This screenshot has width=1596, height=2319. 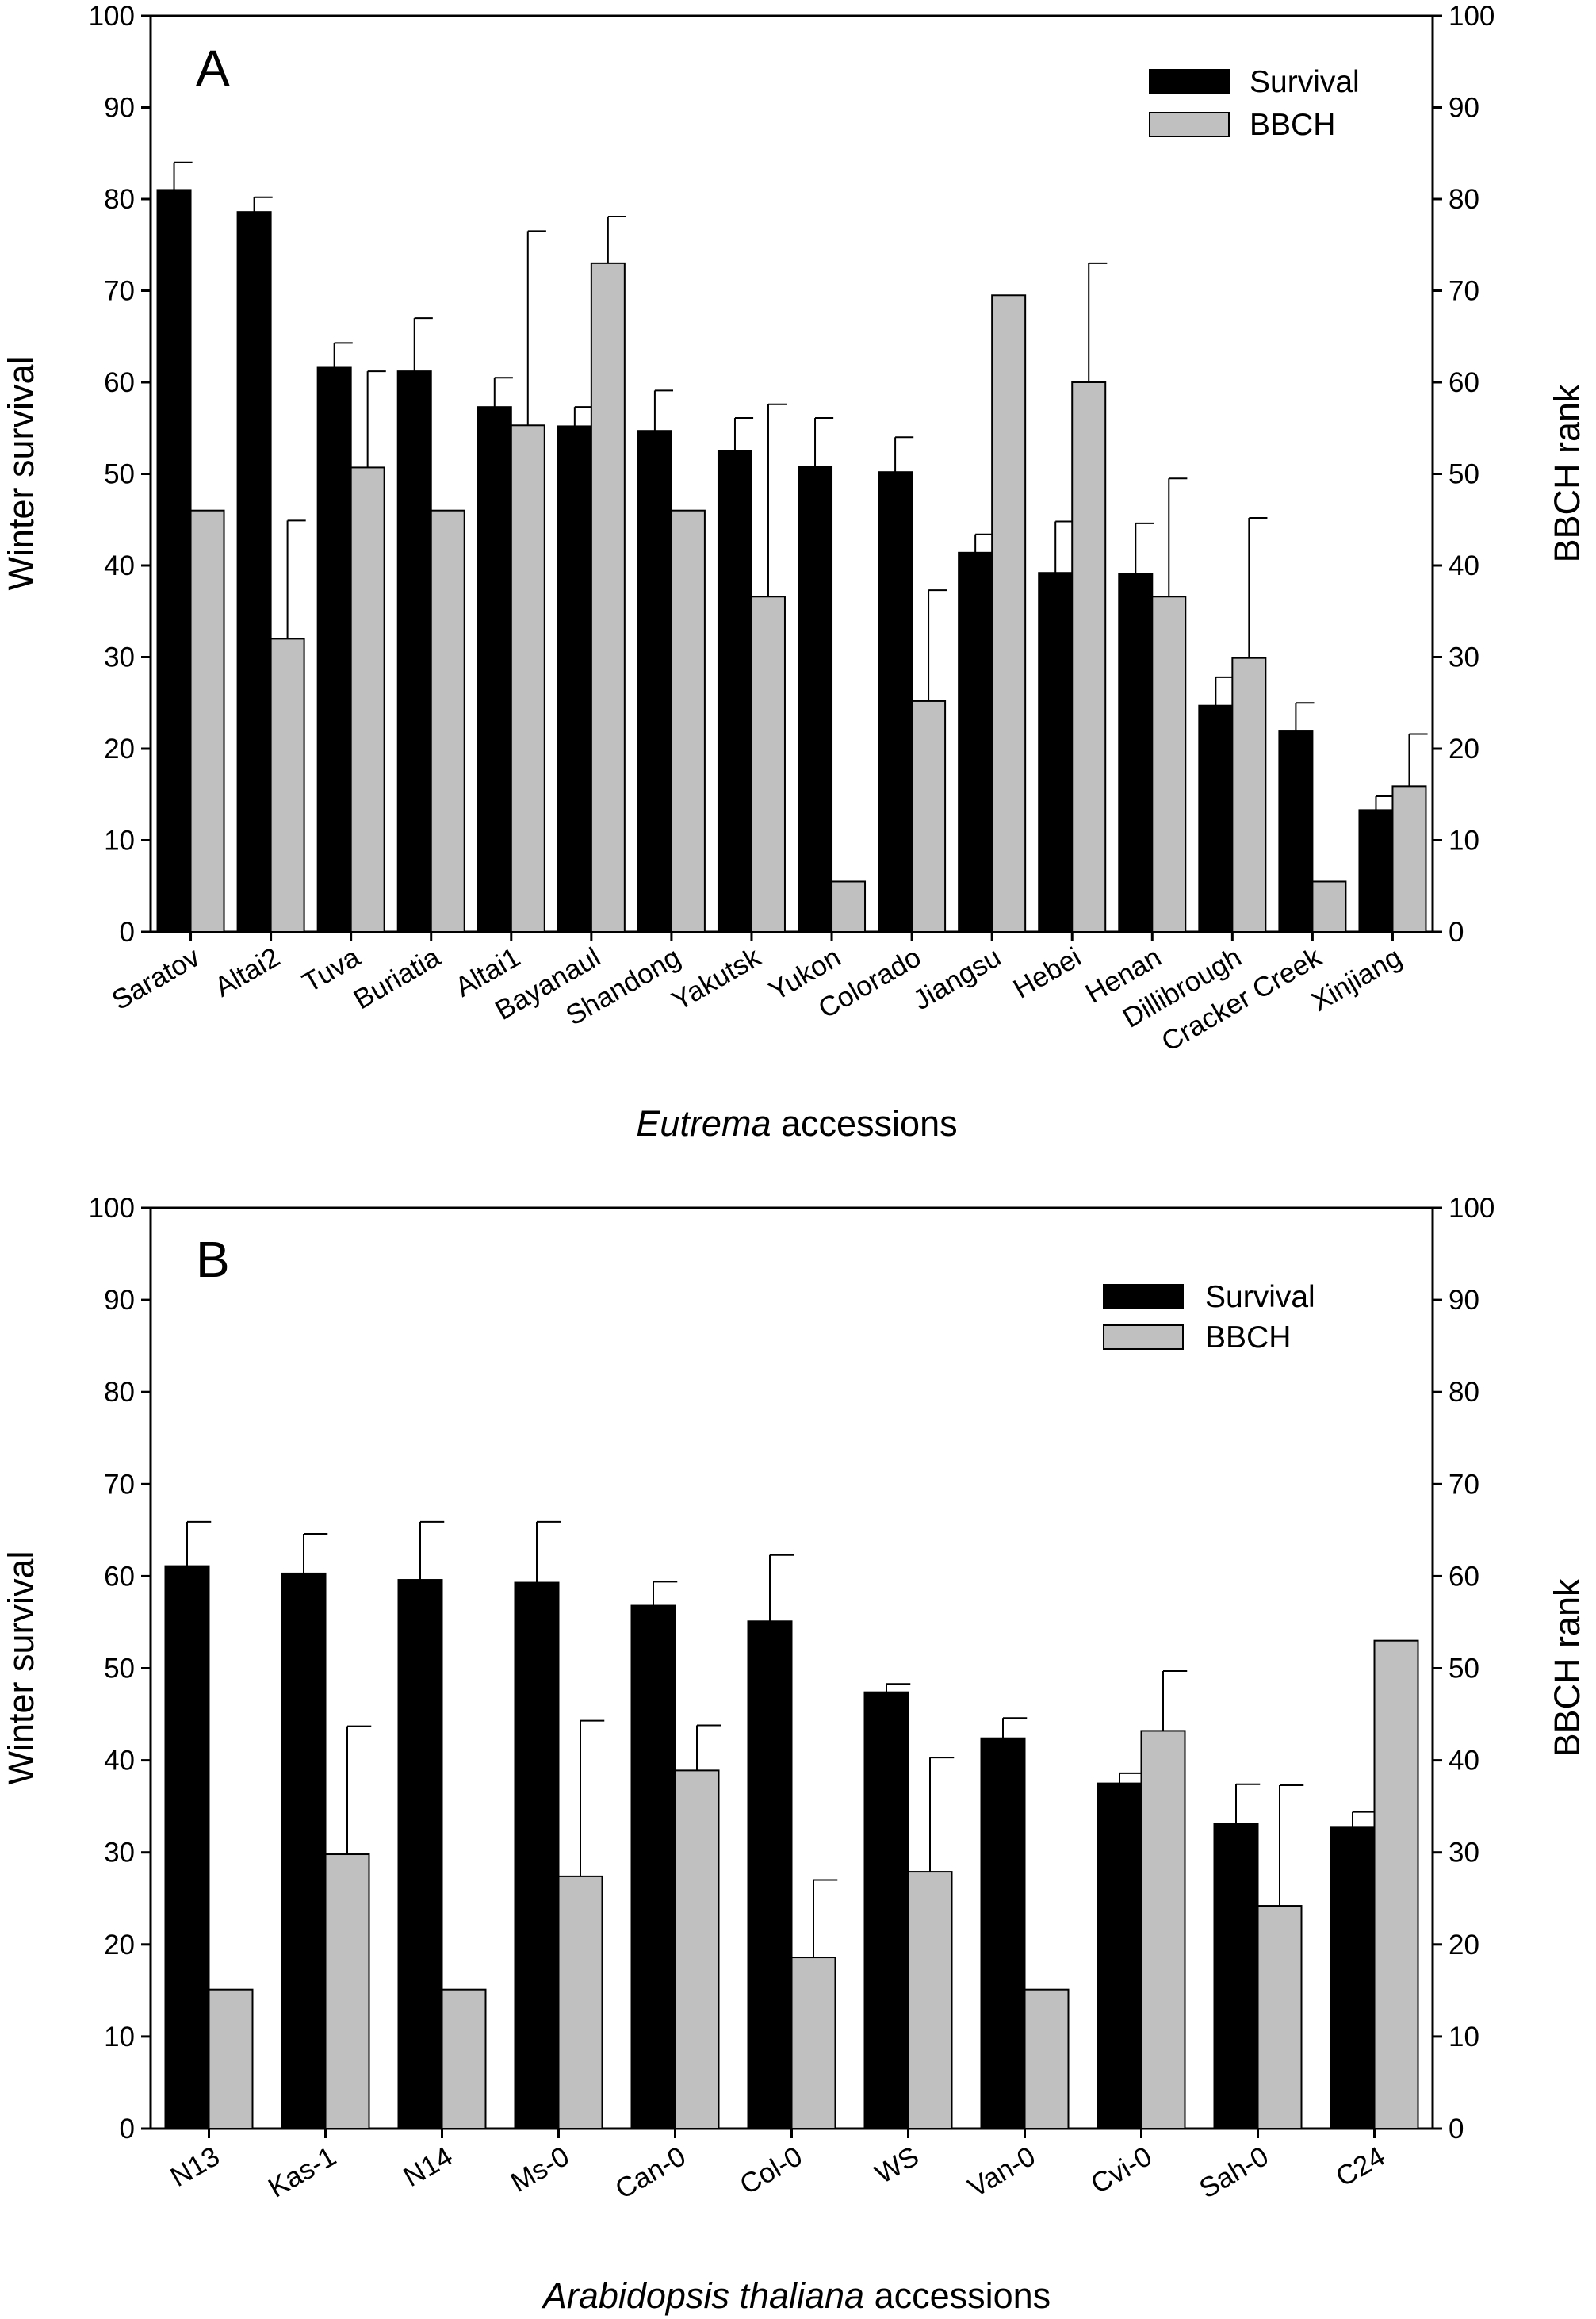 I want to click on bar-survival-jiangsu, so click(x=975, y=742).